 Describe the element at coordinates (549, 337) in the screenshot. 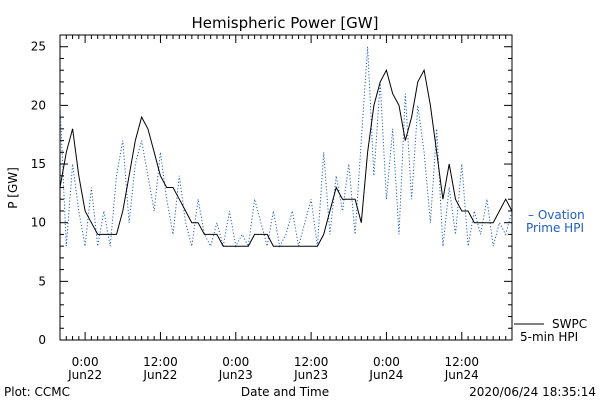

I see `legend-swpc-line2: 5-min HPI` at that location.